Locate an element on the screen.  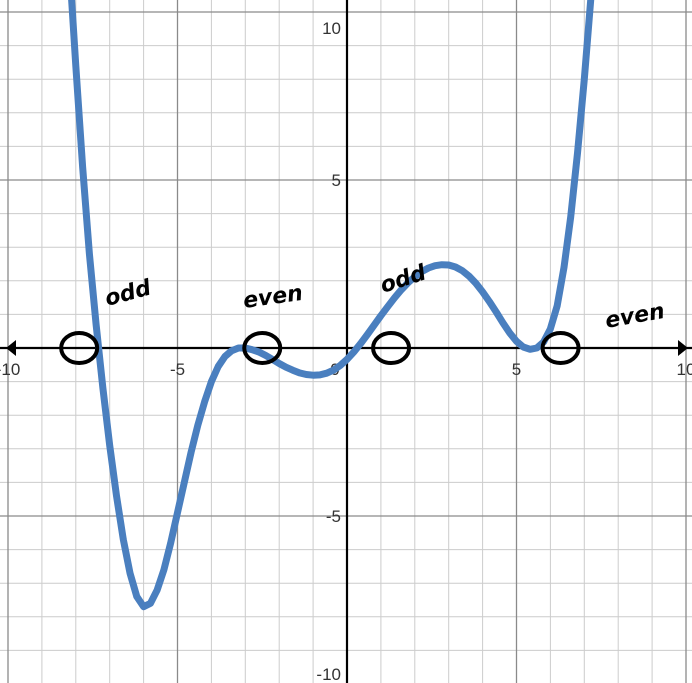
x-tick-label: -5 is located at coordinates (177, 369).